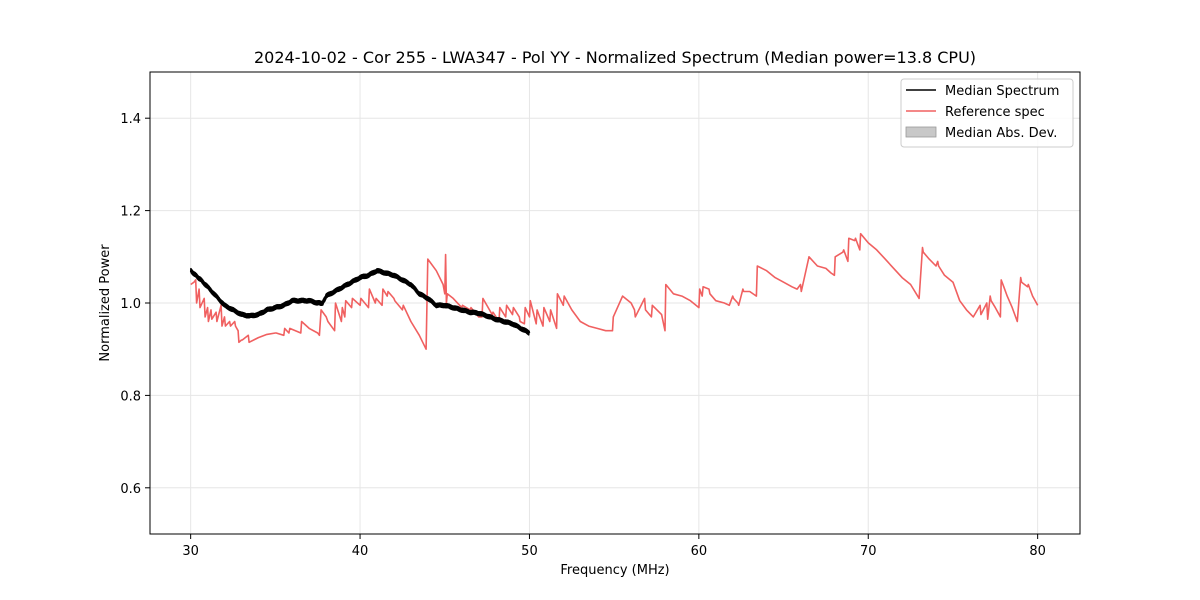  I want to click on y-tick-label: 1.2, so click(130, 212).